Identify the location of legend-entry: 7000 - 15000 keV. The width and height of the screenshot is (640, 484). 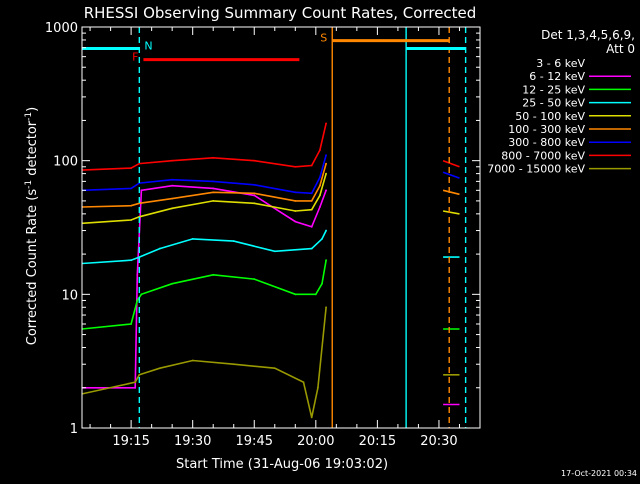
(536, 169).